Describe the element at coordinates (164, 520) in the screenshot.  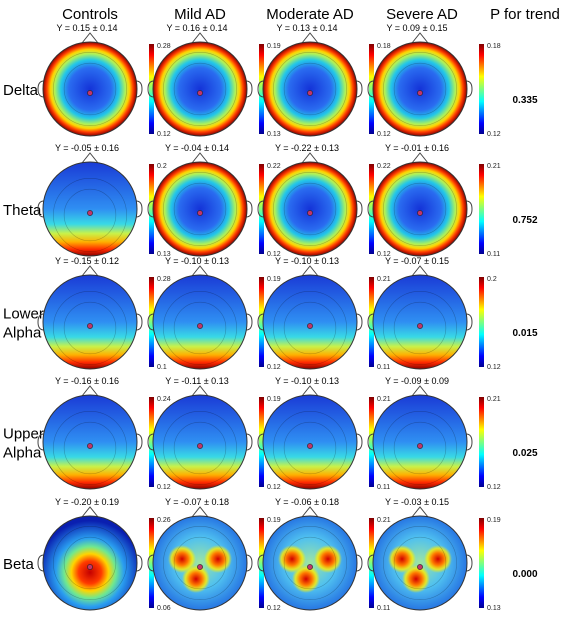
I see `colorbar-max-label: 0.26` at that location.